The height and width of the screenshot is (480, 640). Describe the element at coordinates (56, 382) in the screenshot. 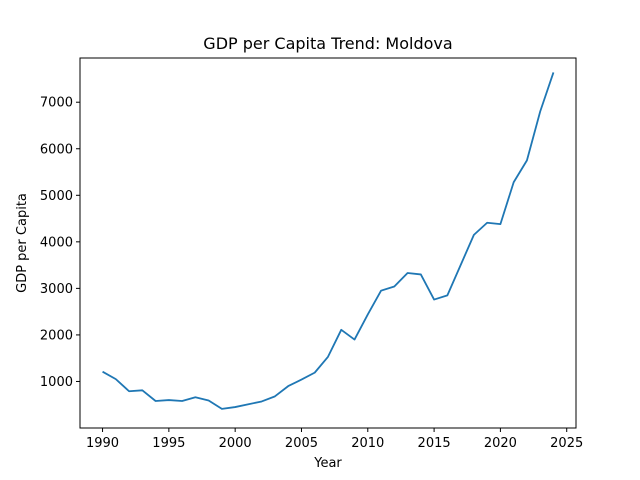

I see `y-tick-label: 1000` at that location.